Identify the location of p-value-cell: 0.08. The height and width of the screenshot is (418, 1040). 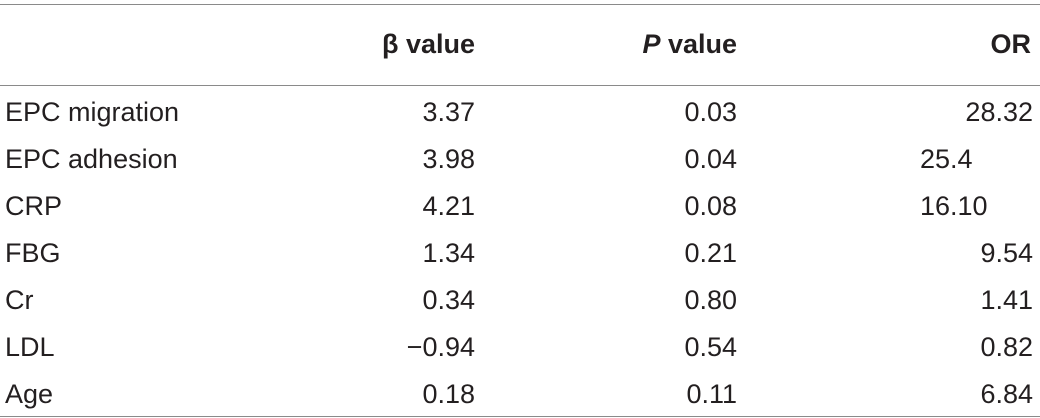
(710, 206).